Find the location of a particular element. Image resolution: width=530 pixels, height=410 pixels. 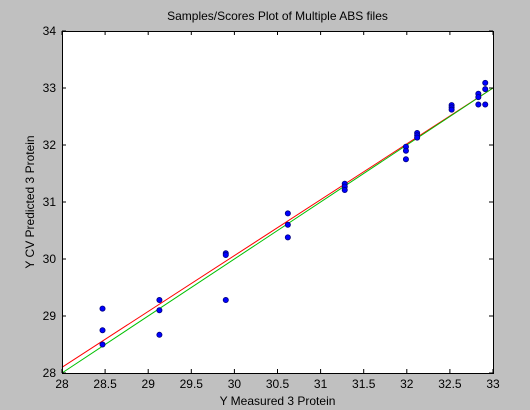

x-tick-label: 28.5 is located at coordinates (105, 384).